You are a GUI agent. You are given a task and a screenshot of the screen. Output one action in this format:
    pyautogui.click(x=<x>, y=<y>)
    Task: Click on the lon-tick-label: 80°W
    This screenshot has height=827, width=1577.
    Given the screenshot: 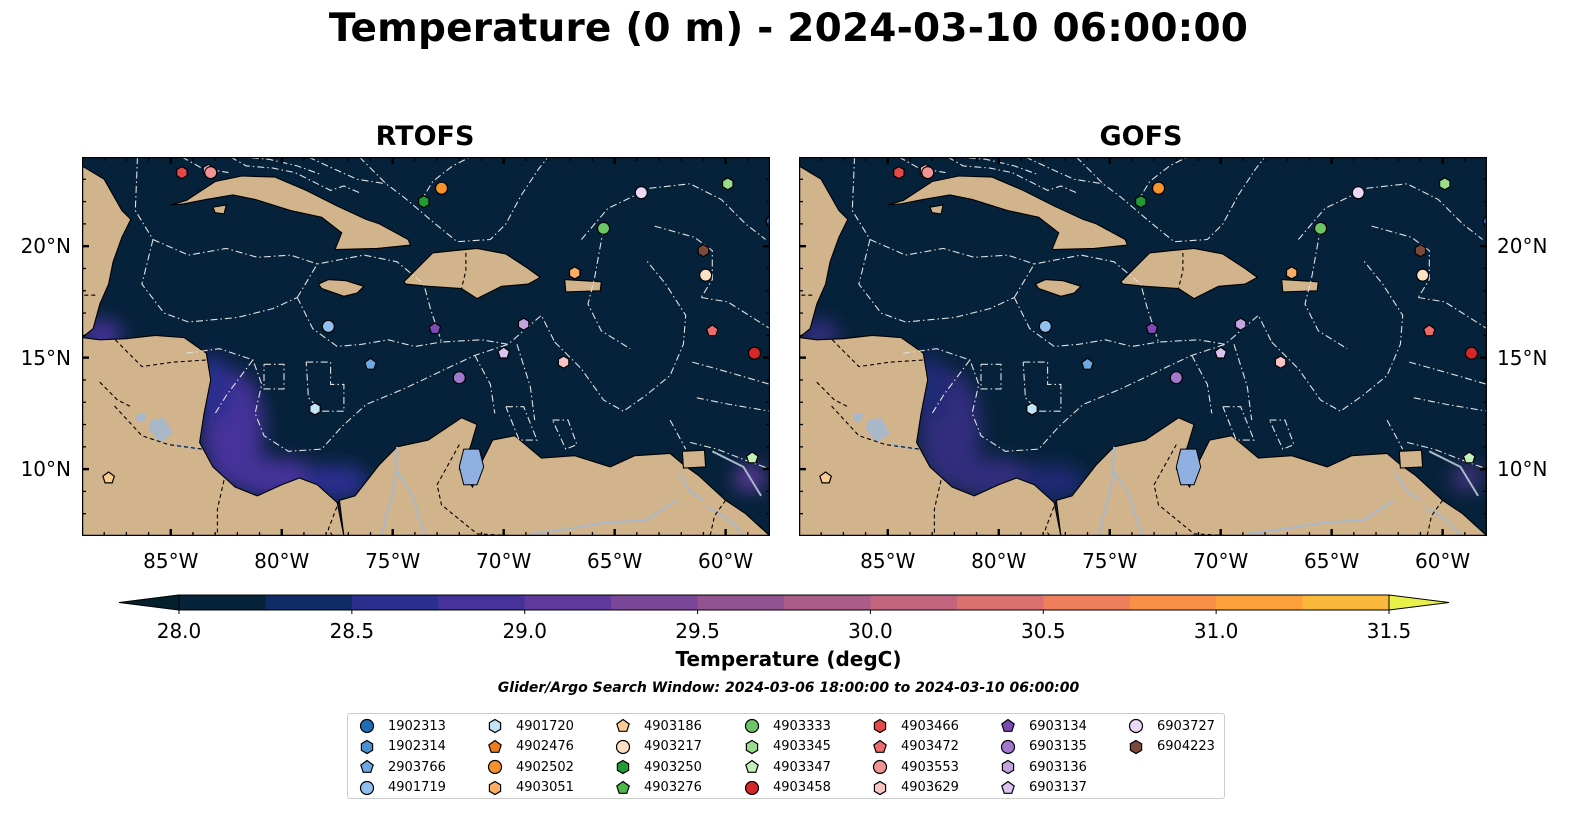 What is the action you would take?
    pyautogui.click(x=999, y=561)
    